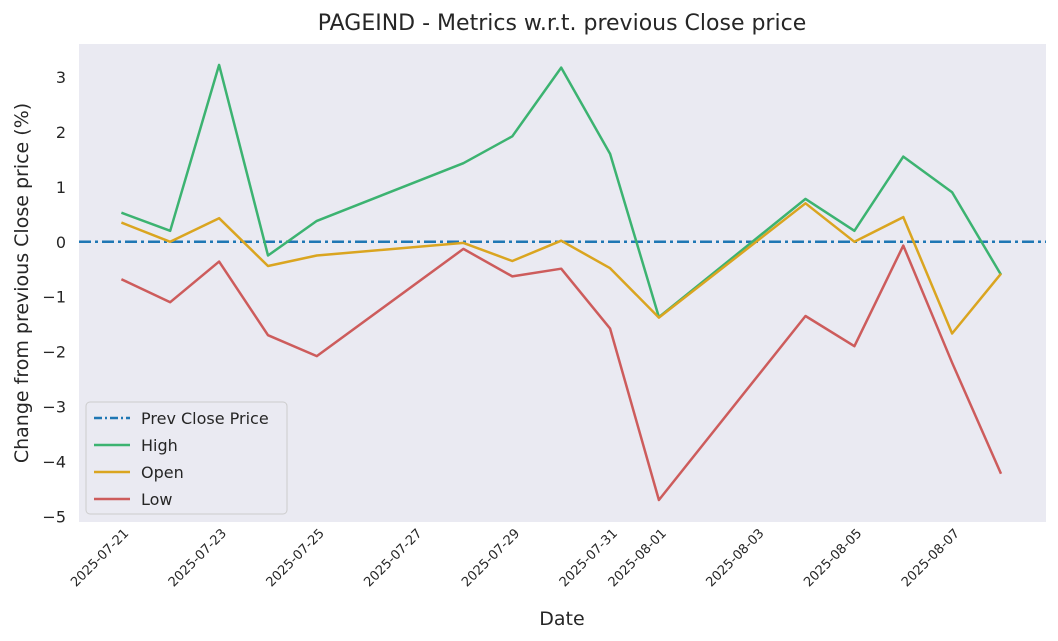  Describe the element at coordinates (296, 558) in the screenshot. I see `x-tick-label: 2025-07-25` at that location.